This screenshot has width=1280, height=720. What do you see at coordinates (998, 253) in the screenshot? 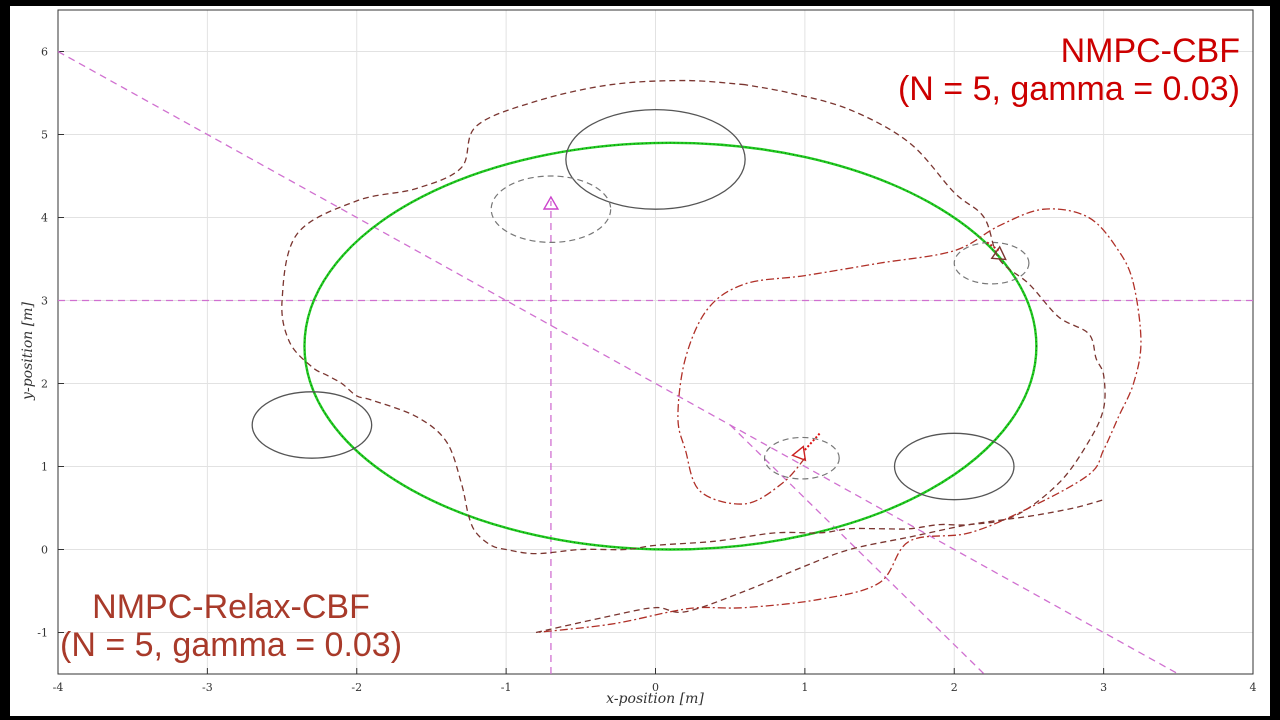
I see `vehicle-marker-relax` at bounding box center [998, 253].